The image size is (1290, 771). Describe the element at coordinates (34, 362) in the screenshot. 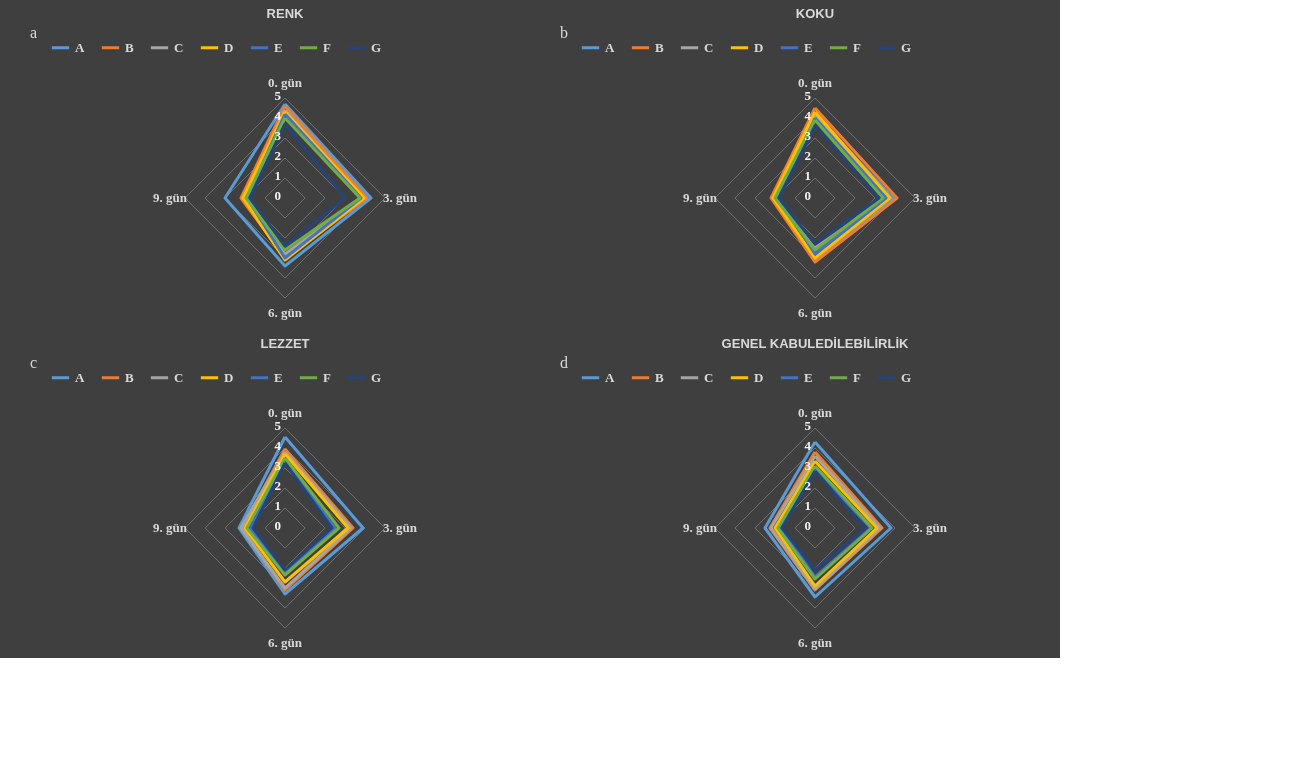

I see `text: c` at that location.